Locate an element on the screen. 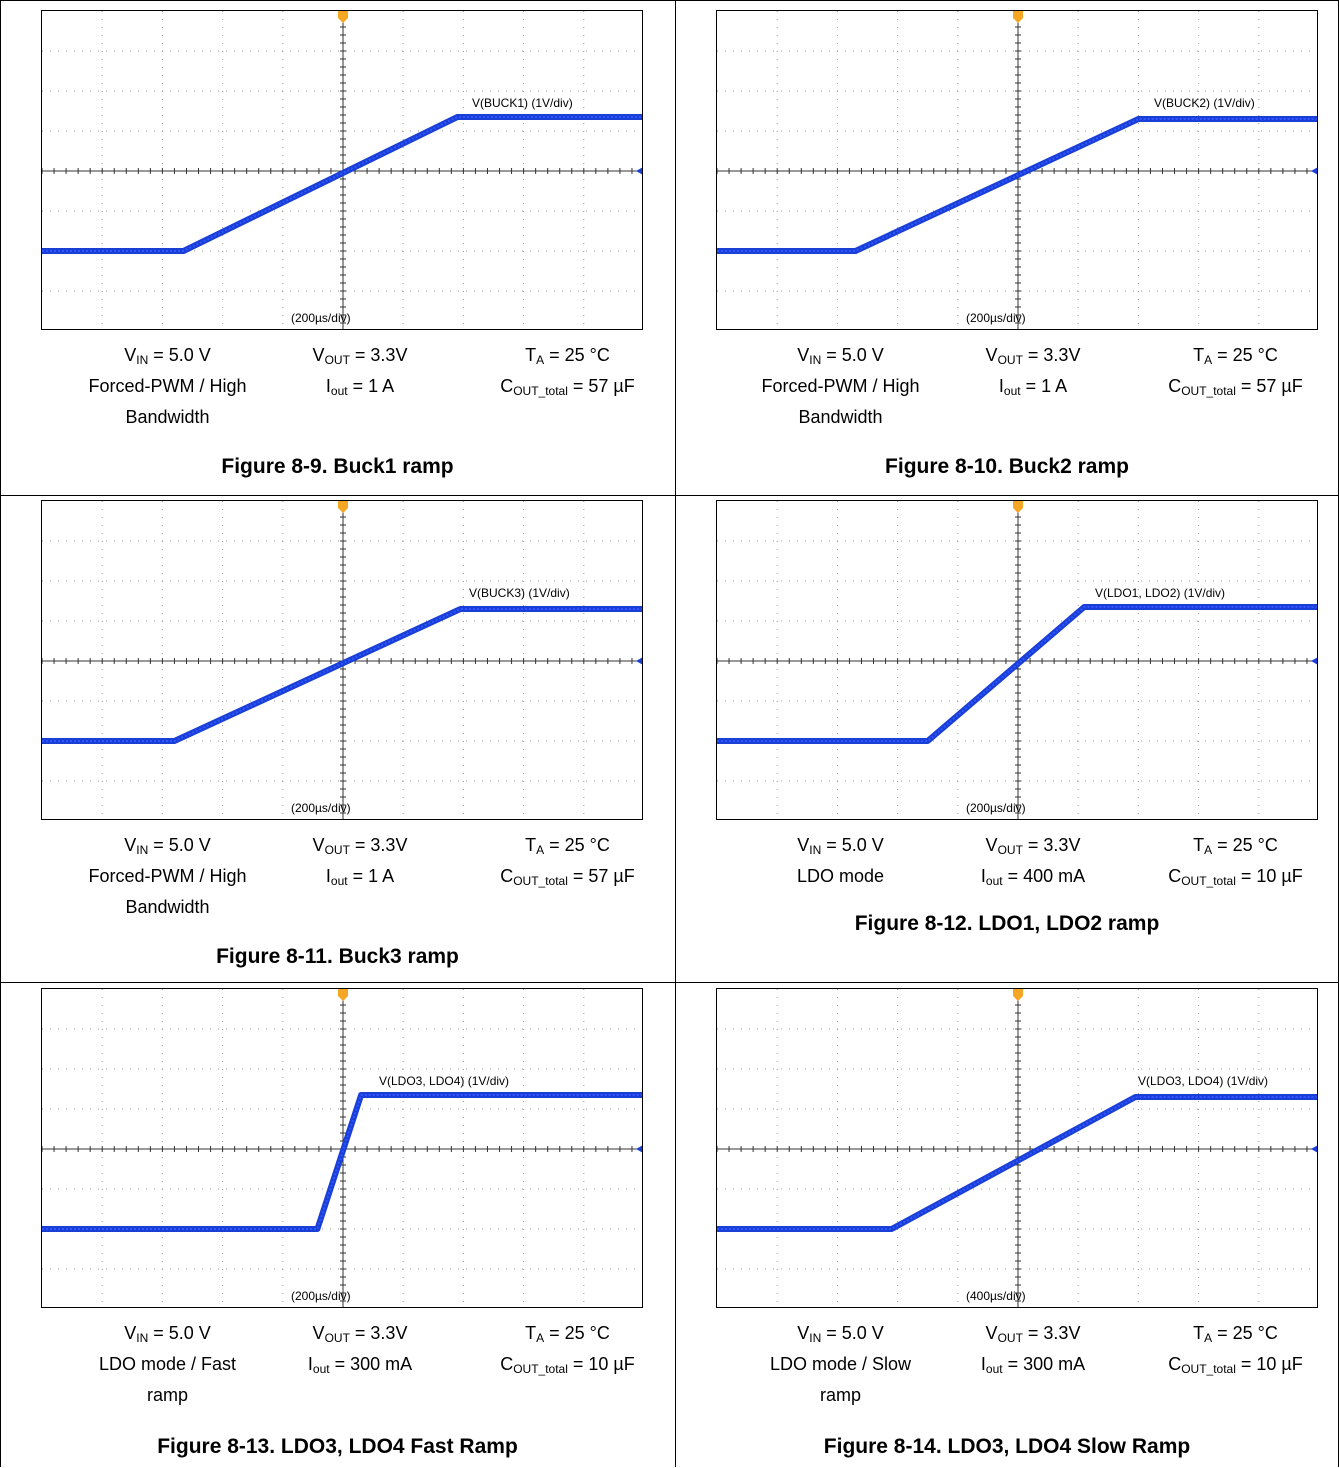 This screenshot has width=1339, height=1468. frame-top is located at coordinates (669, 0).